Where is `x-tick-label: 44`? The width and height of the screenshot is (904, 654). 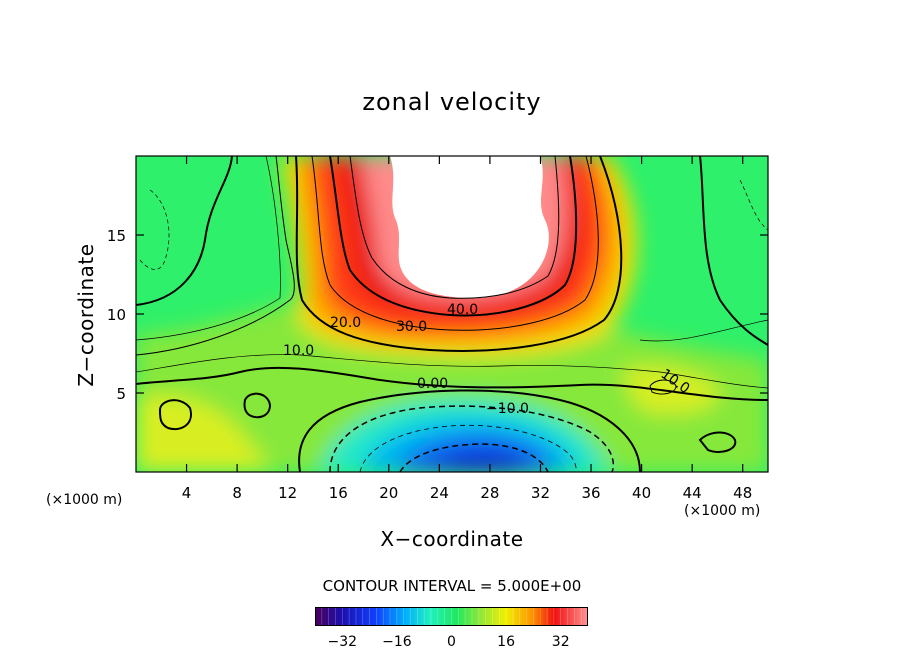 x-tick-label: 44 is located at coordinates (692, 493).